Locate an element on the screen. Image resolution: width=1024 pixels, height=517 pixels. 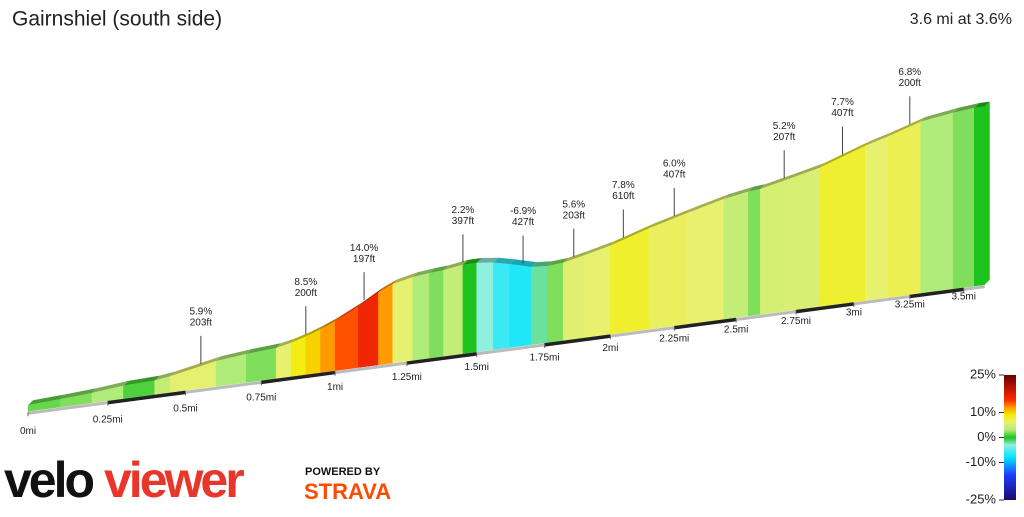
annotation-length: 407ft is located at coordinates (842, 113).